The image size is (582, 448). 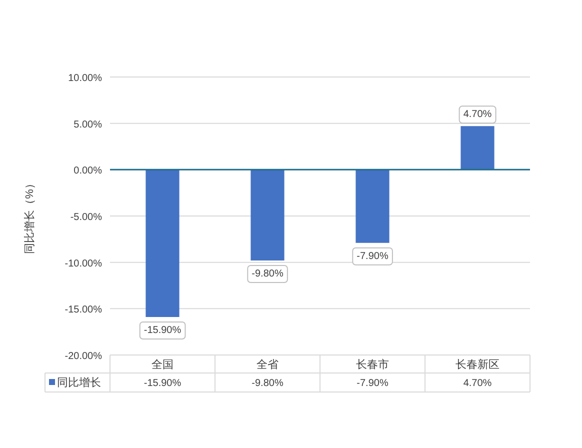 I want to click on x-tick-label: 长春市, so click(x=372, y=364).